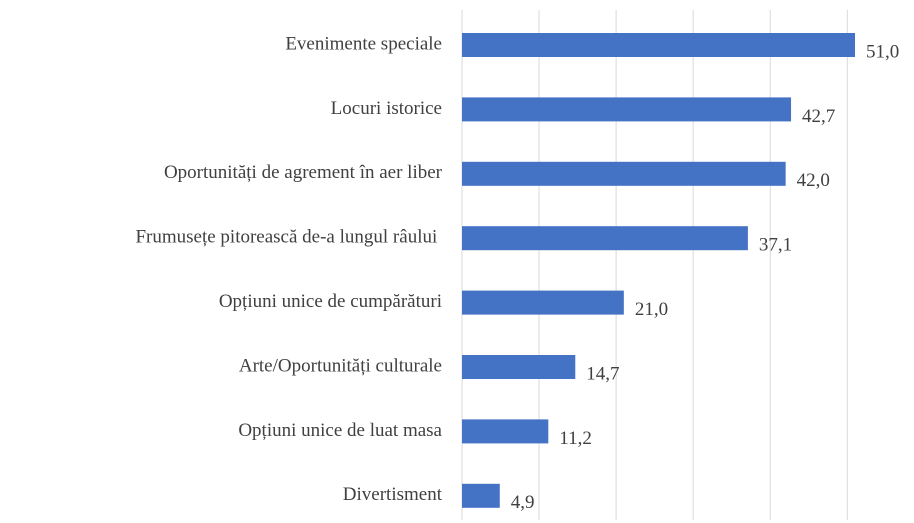 This screenshot has width=914, height=523. I want to click on value-label: 42,0, so click(813, 180).